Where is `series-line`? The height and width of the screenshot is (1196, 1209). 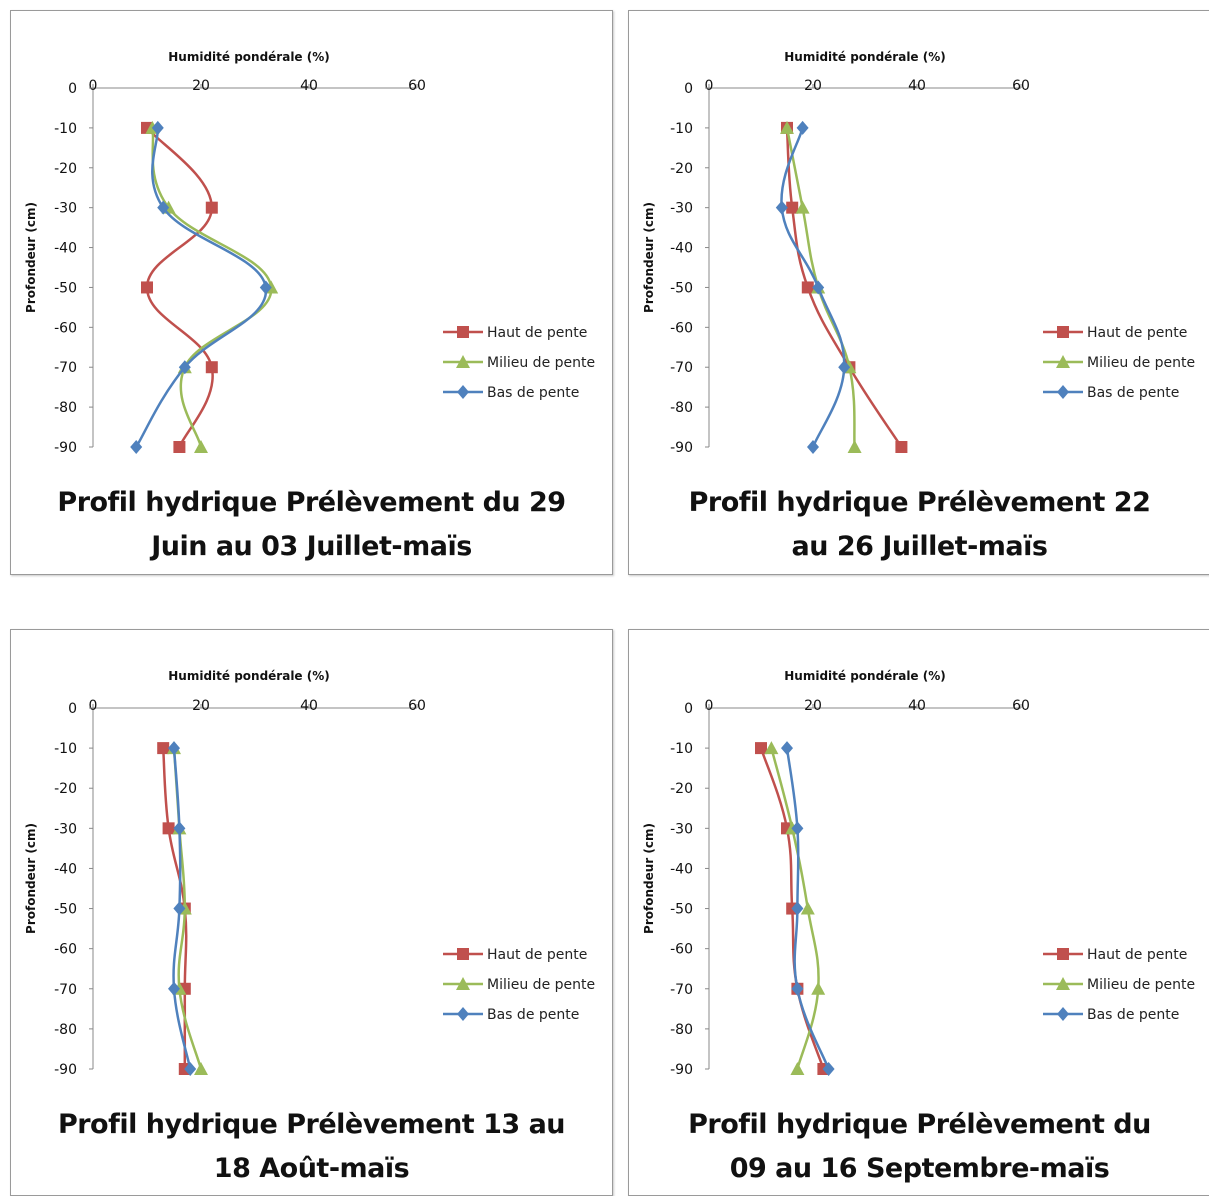 series-line is located at coordinates (212, 287).